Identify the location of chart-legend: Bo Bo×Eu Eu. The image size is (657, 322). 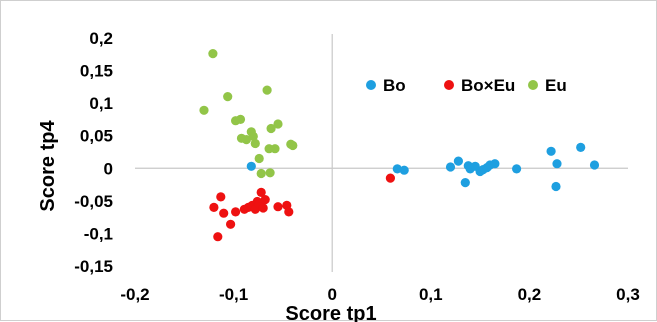
(466, 85).